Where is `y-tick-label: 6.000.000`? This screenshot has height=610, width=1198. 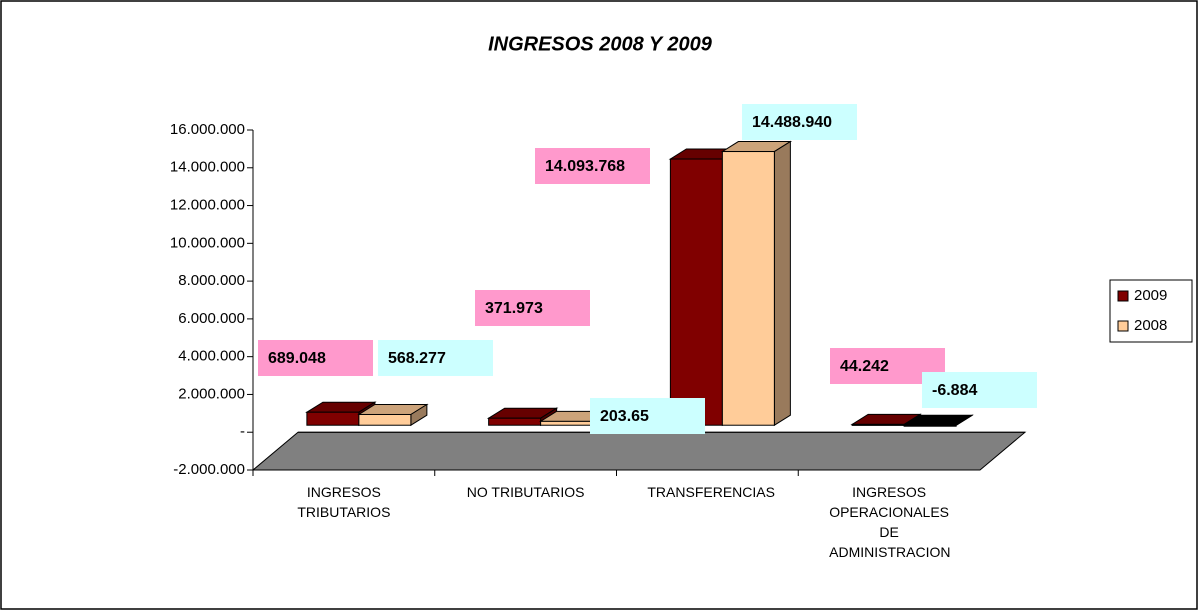 y-tick-label: 6.000.000 is located at coordinates (211, 318).